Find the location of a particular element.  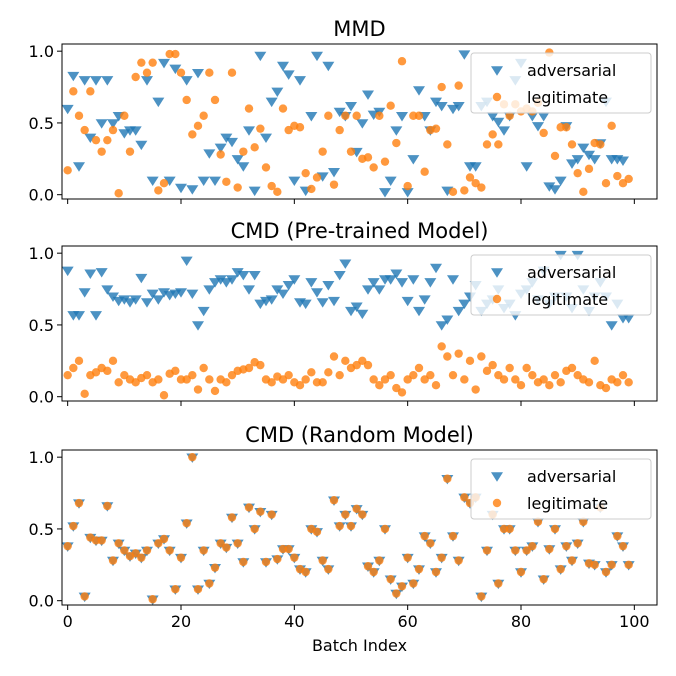

panel-title: CMD (Pre-trained Model) is located at coordinates (360, 231).